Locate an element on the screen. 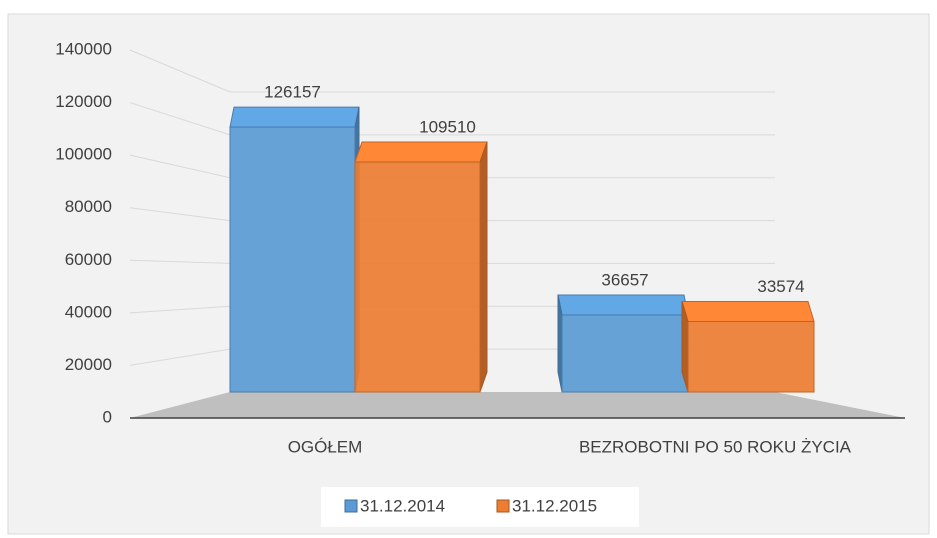 The image size is (937, 538). data-label: 36657 is located at coordinates (624, 280).